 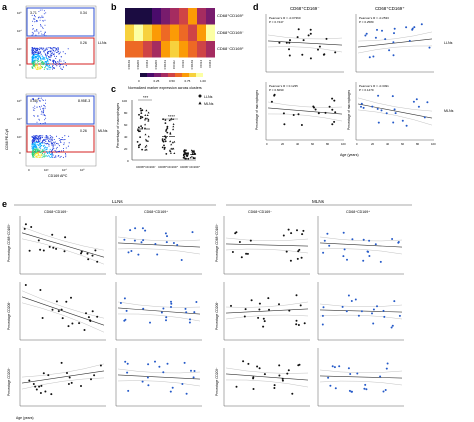 I want to click on panel-e-col-title-1: CD68⁺CD169⁺, so click(x=156, y=212).